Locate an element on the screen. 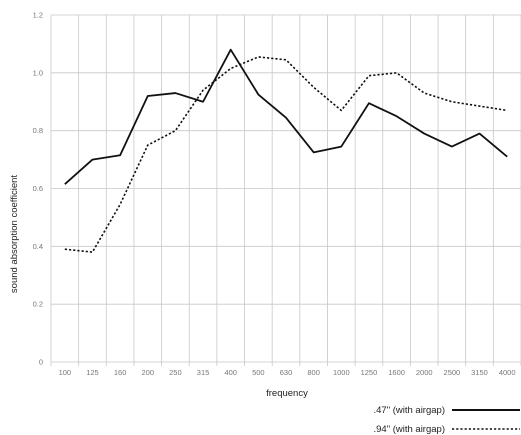 The height and width of the screenshot is (435, 521). x-tick-label: 4000 is located at coordinates (507, 372).